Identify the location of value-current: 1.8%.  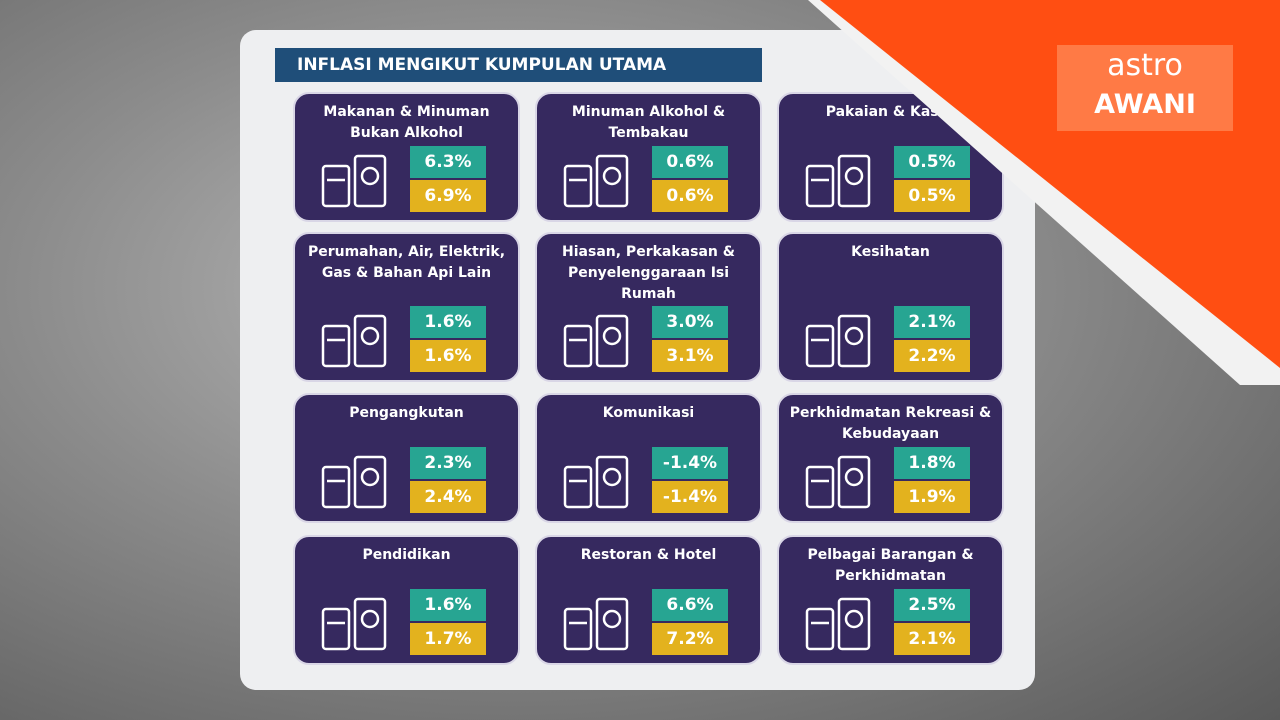
(932, 463).